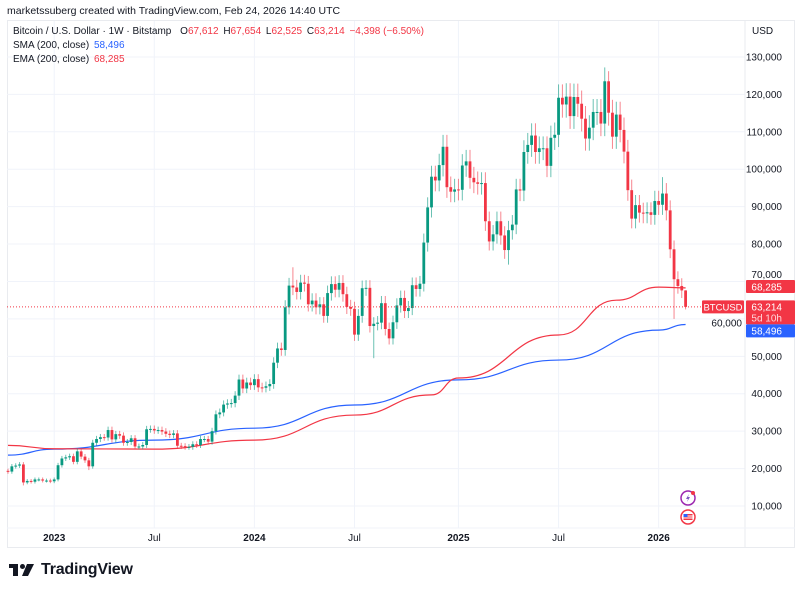  What do you see at coordinates (764, 95) in the screenshot?
I see `y-tick-label: 120,000` at bounding box center [764, 95].